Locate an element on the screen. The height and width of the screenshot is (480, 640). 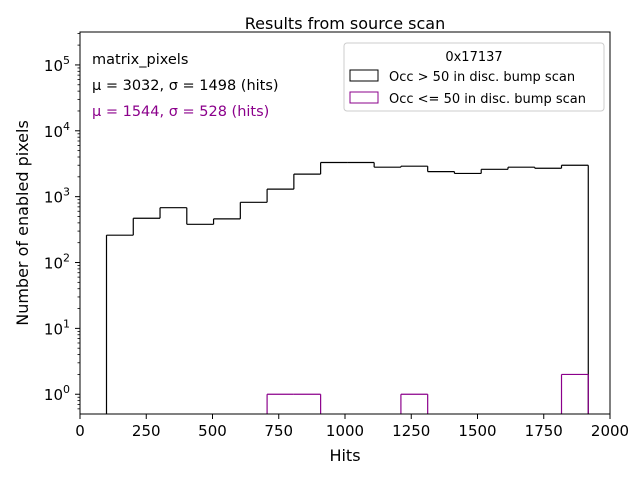
x-tick-label: 1500 is located at coordinates (477, 431).